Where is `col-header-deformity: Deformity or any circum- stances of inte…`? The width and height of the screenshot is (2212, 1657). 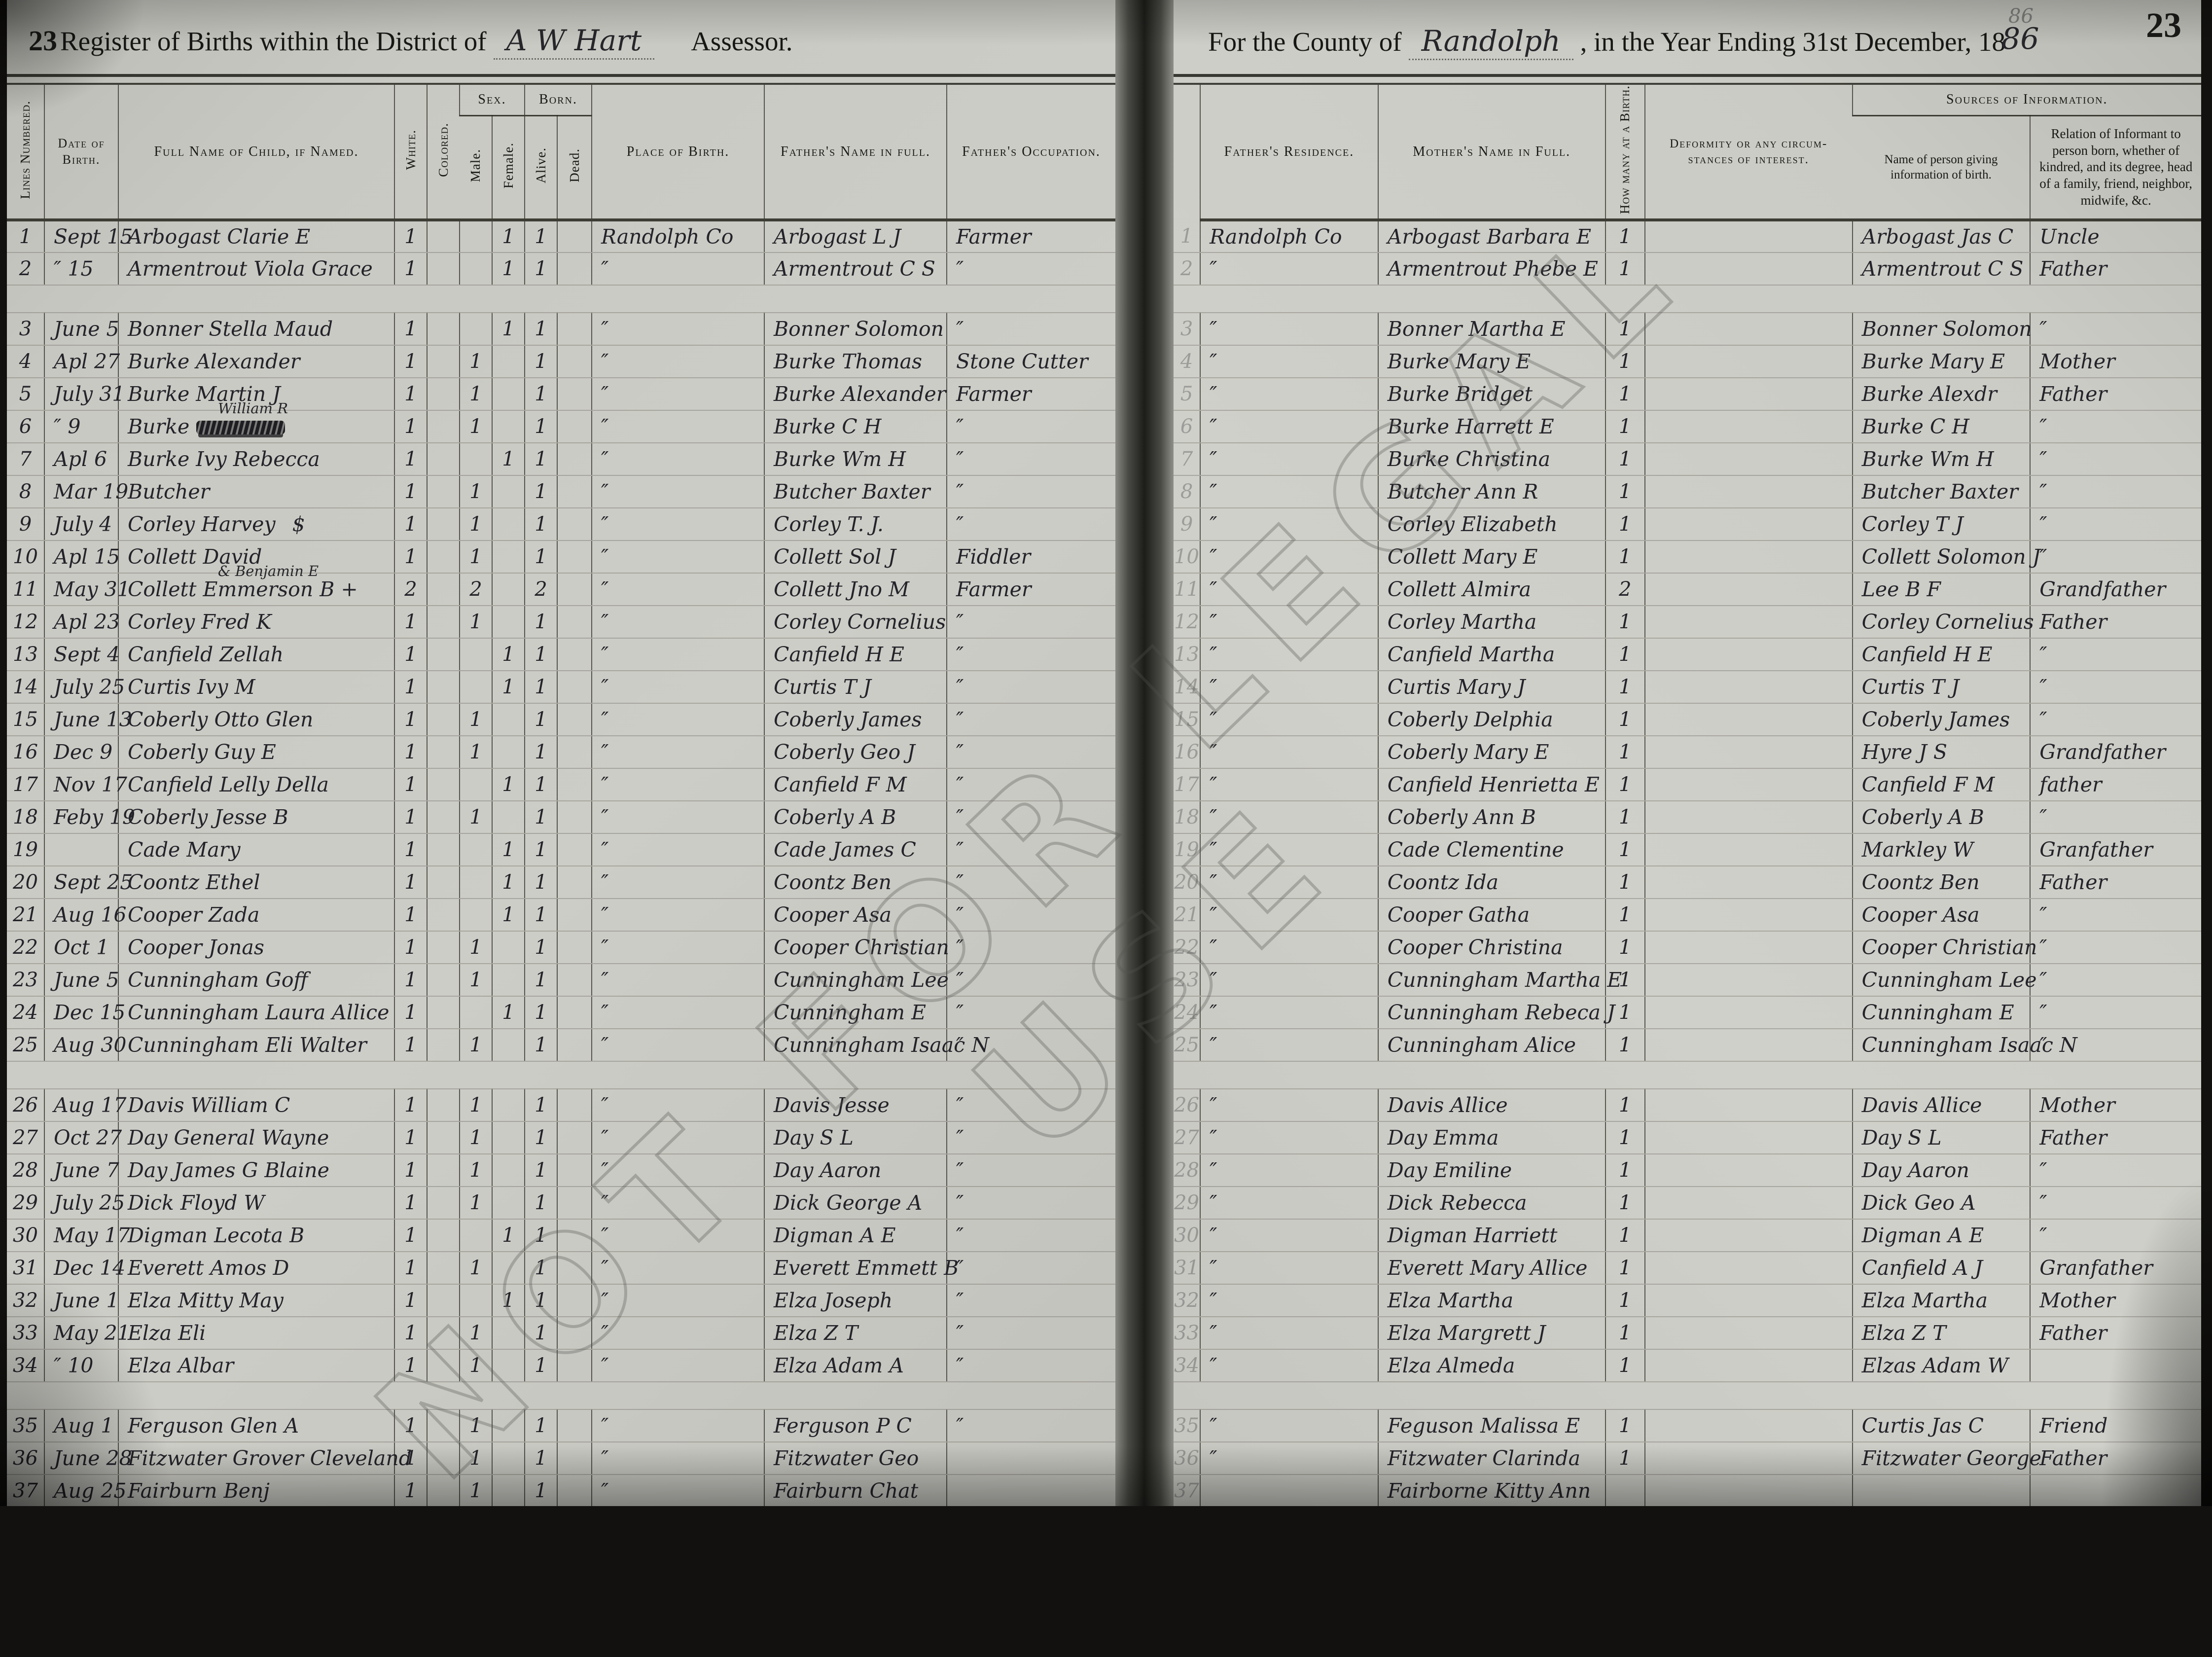 col-header-deformity: Deformity or any circum- stances of inte… is located at coordinates (1748, 153).